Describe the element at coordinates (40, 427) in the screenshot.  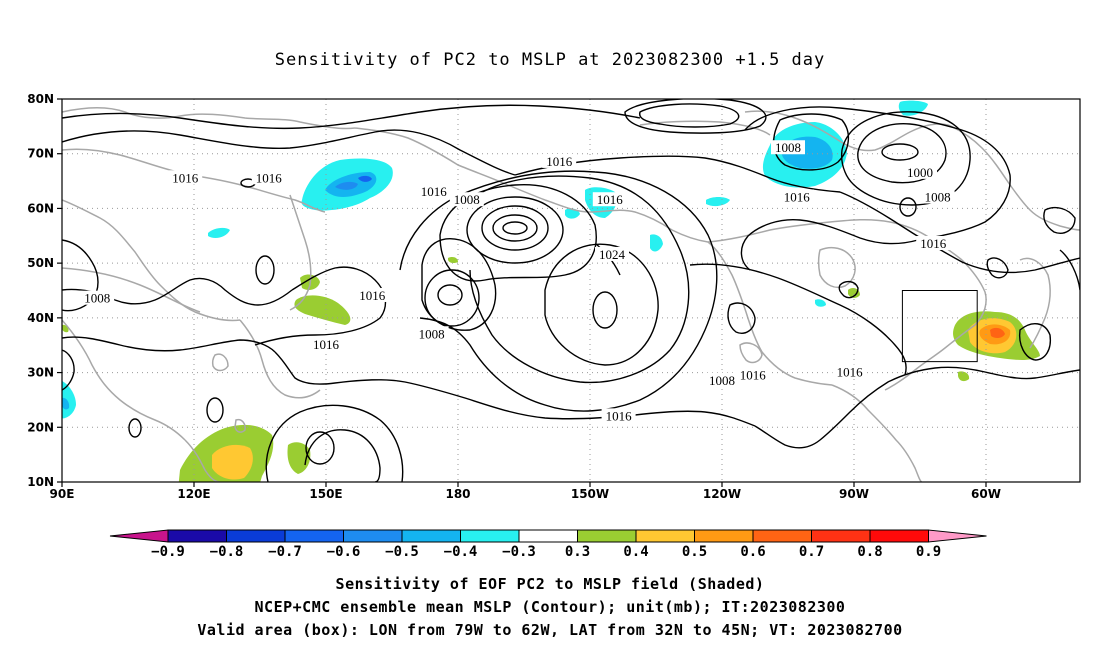
I see `lat-tick-label: 20N` at that location.